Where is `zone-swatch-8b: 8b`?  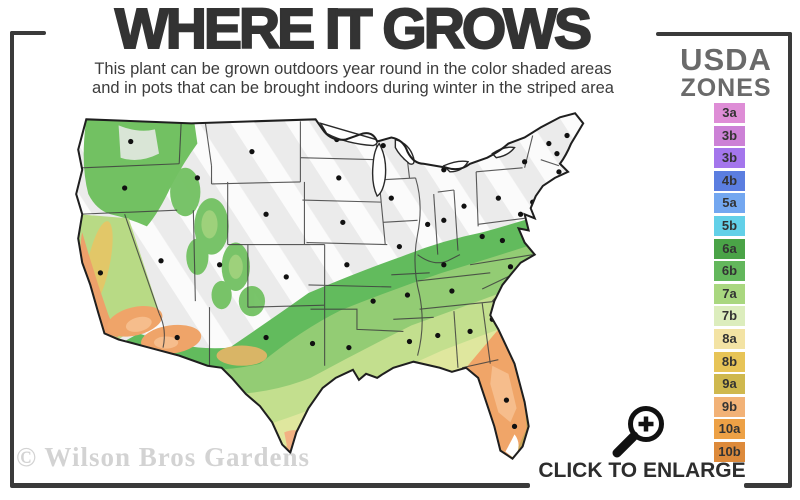
zone-swatch-8b: 8b is located at coordinates (729, 361).